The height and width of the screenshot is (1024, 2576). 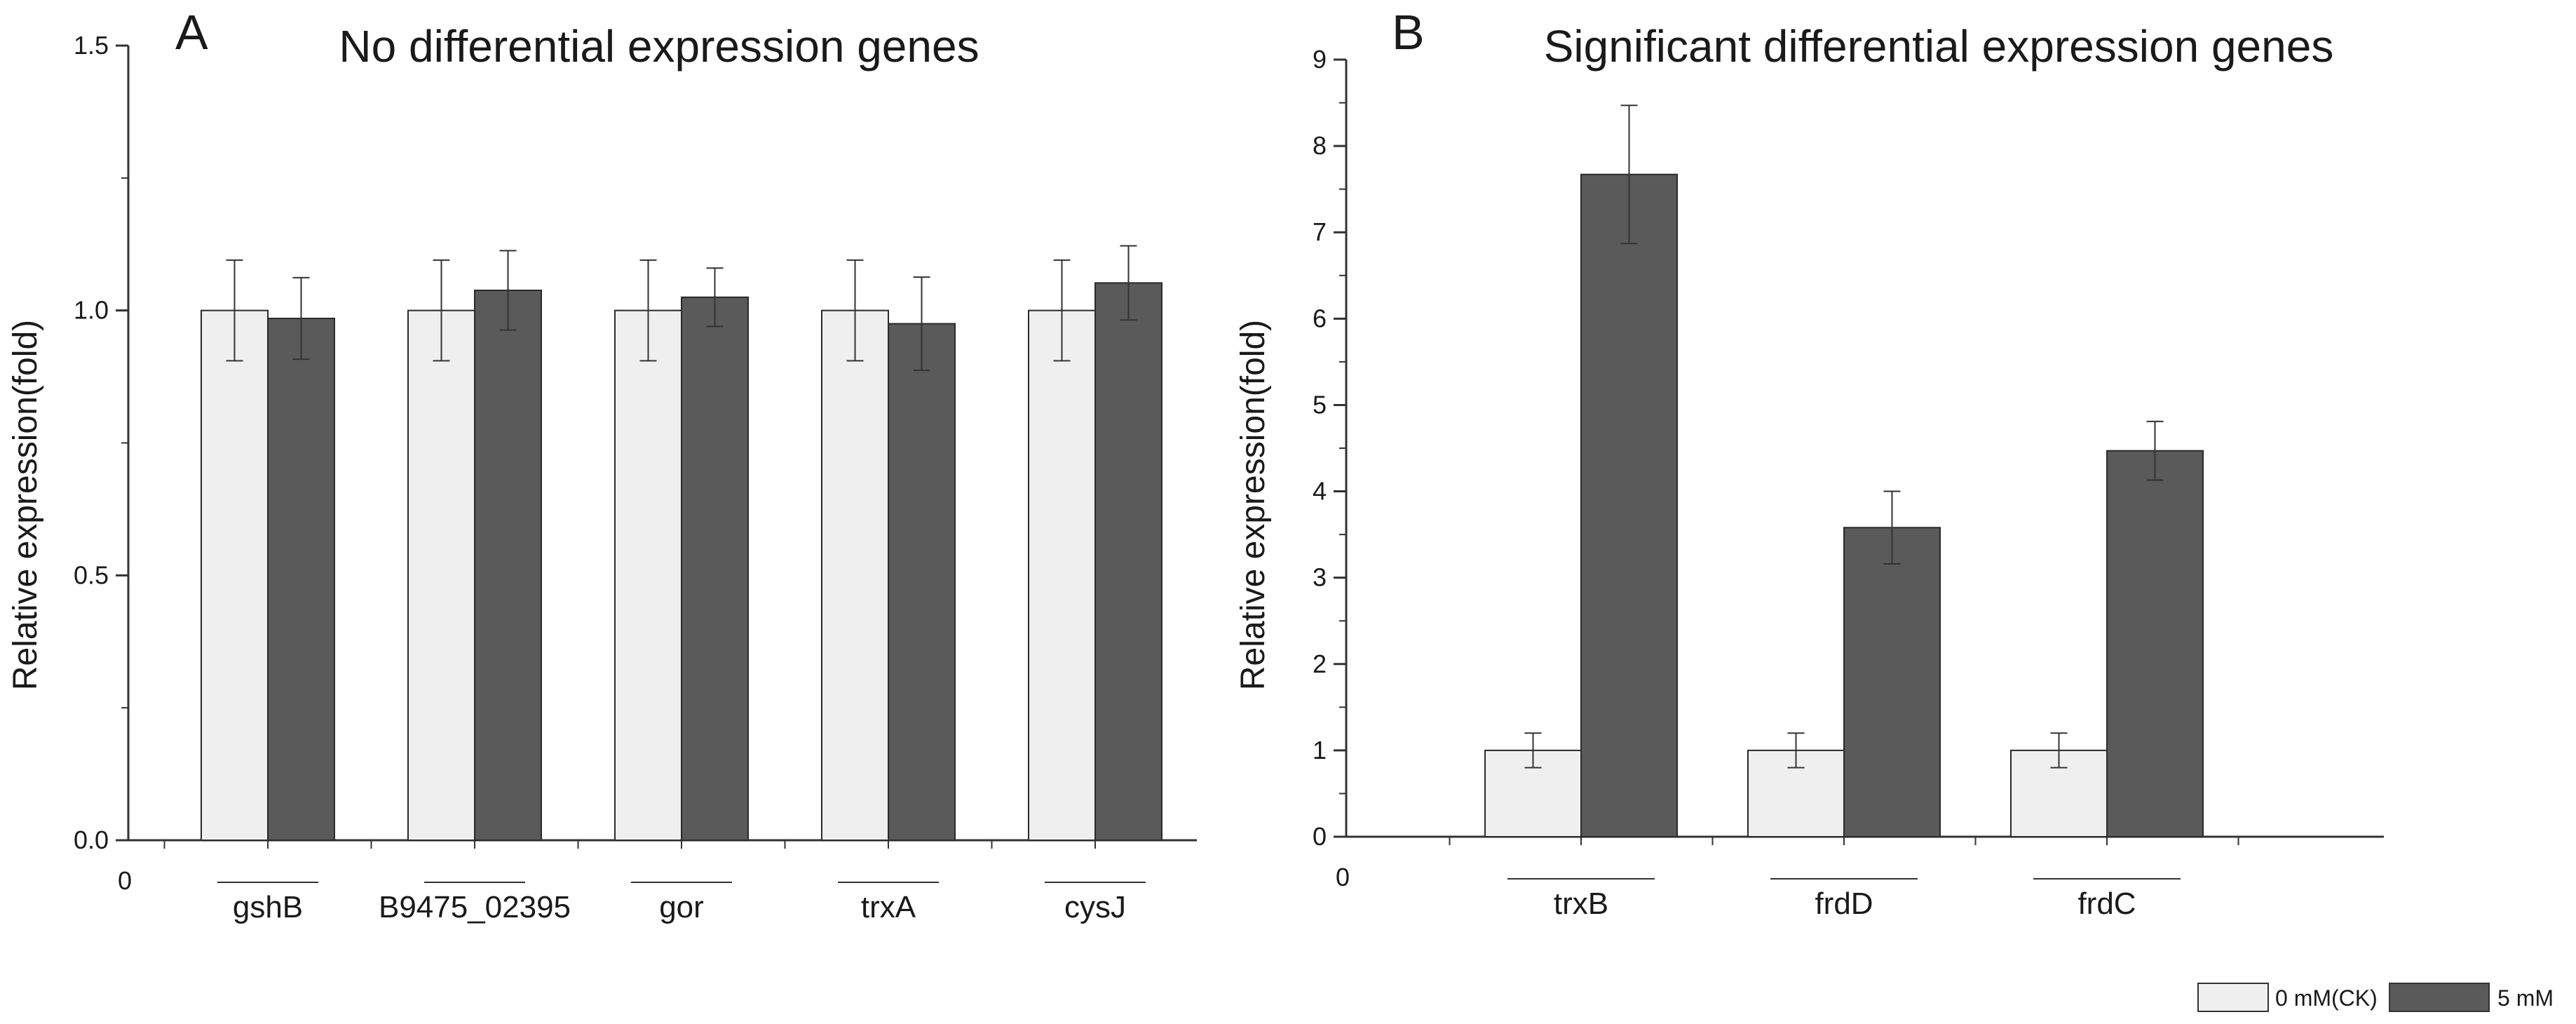 I want to click on panel-a-title: No differential expression genes, so click(x=659, y=46).